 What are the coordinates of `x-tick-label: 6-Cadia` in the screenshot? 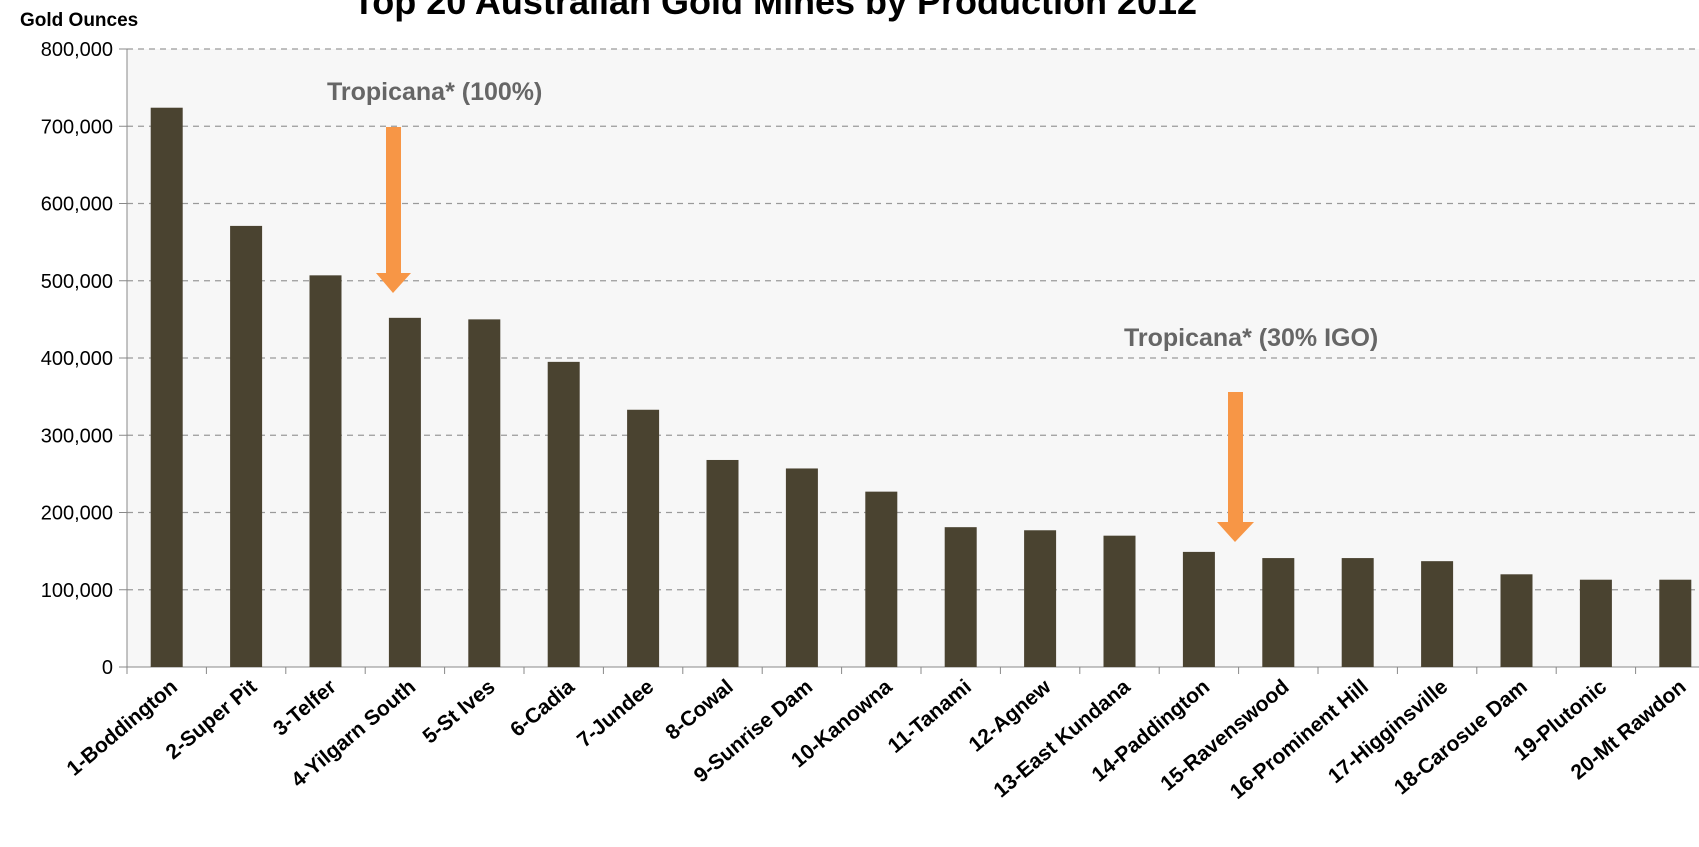 It's located at (542, 708).